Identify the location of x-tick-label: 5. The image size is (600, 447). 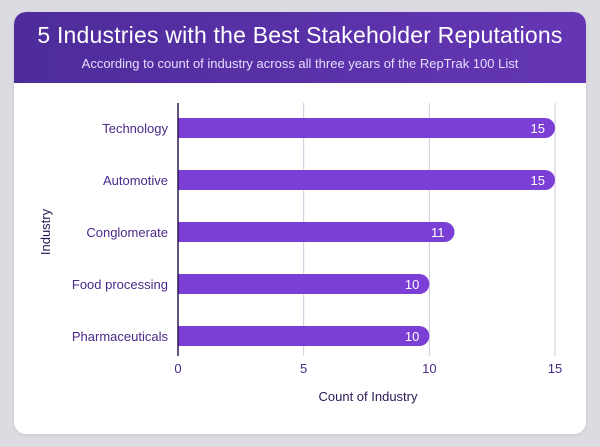
(303, 368).